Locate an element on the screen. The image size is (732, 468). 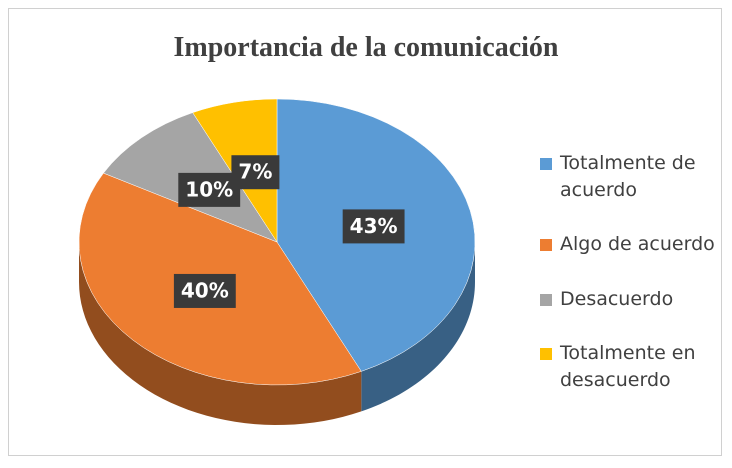
data-label-text: 40% is located at coordinates (205, 290).